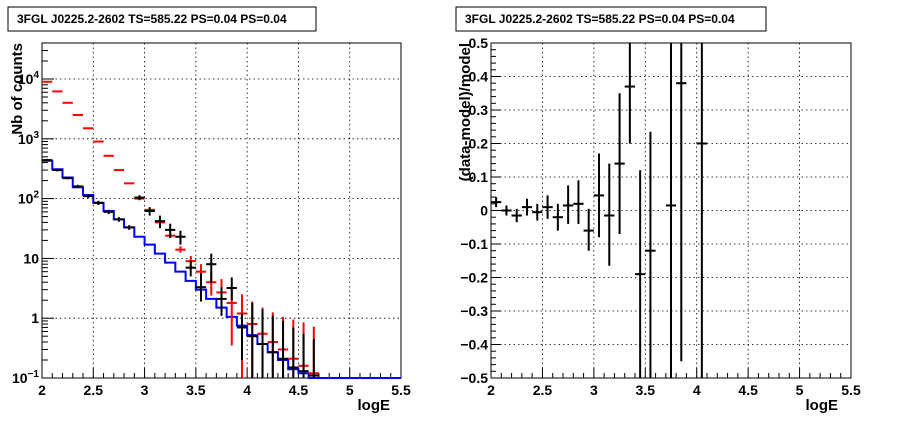 This screenshot has width=898, height=421. Describe the element at coordinates (474, 244) in the screenshot. I see `y-tick-label: −0.1` at that location.